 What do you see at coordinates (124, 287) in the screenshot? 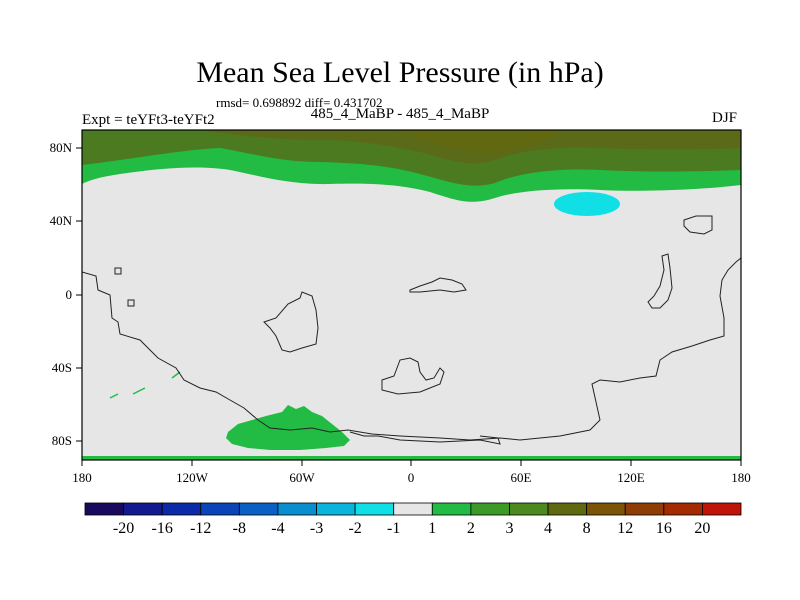
I see `pacific-island-outline` at bounding box center [124, 287].